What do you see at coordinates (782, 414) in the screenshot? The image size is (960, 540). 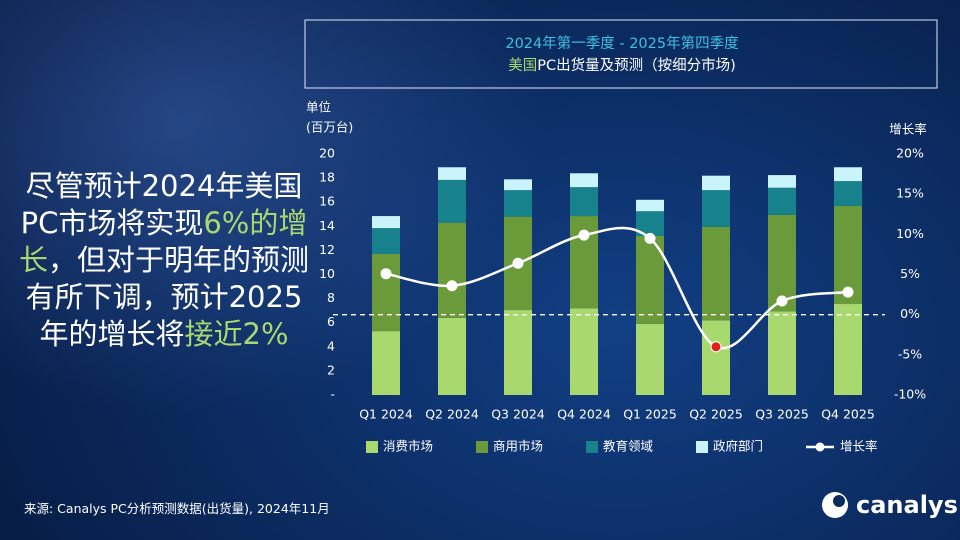 I see `x-tick-label: Q3 2025` at bounding box center [782, 414].